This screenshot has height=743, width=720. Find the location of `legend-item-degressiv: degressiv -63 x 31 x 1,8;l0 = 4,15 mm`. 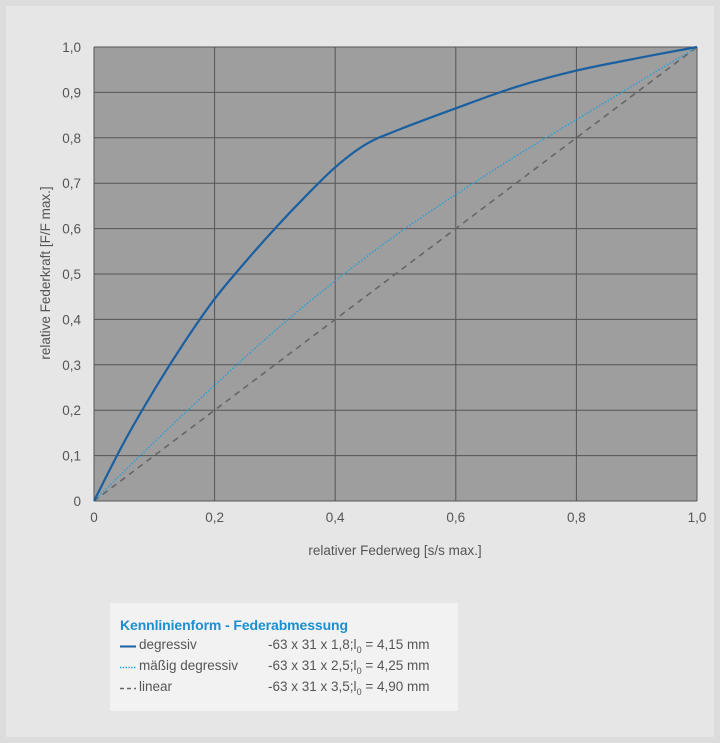

legend-item-degressiv: degressiv -63 x 31 x 1,8;l0 = 4,15 mm is located at coordinates (284, 646).